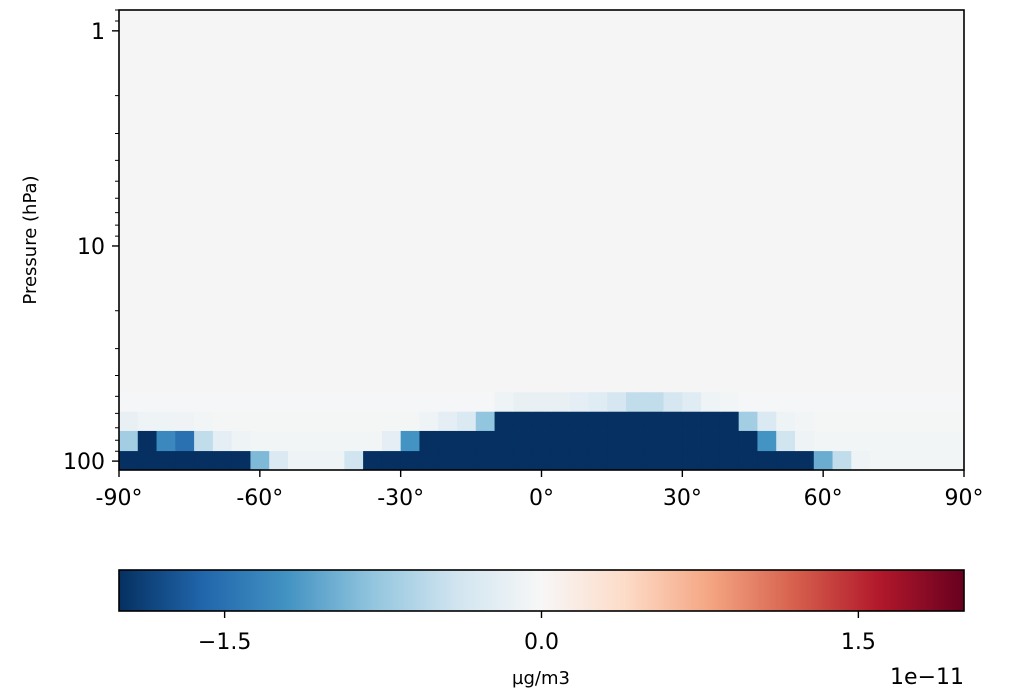  I want to click on x-tick-label: 60°, so click(823, 498).